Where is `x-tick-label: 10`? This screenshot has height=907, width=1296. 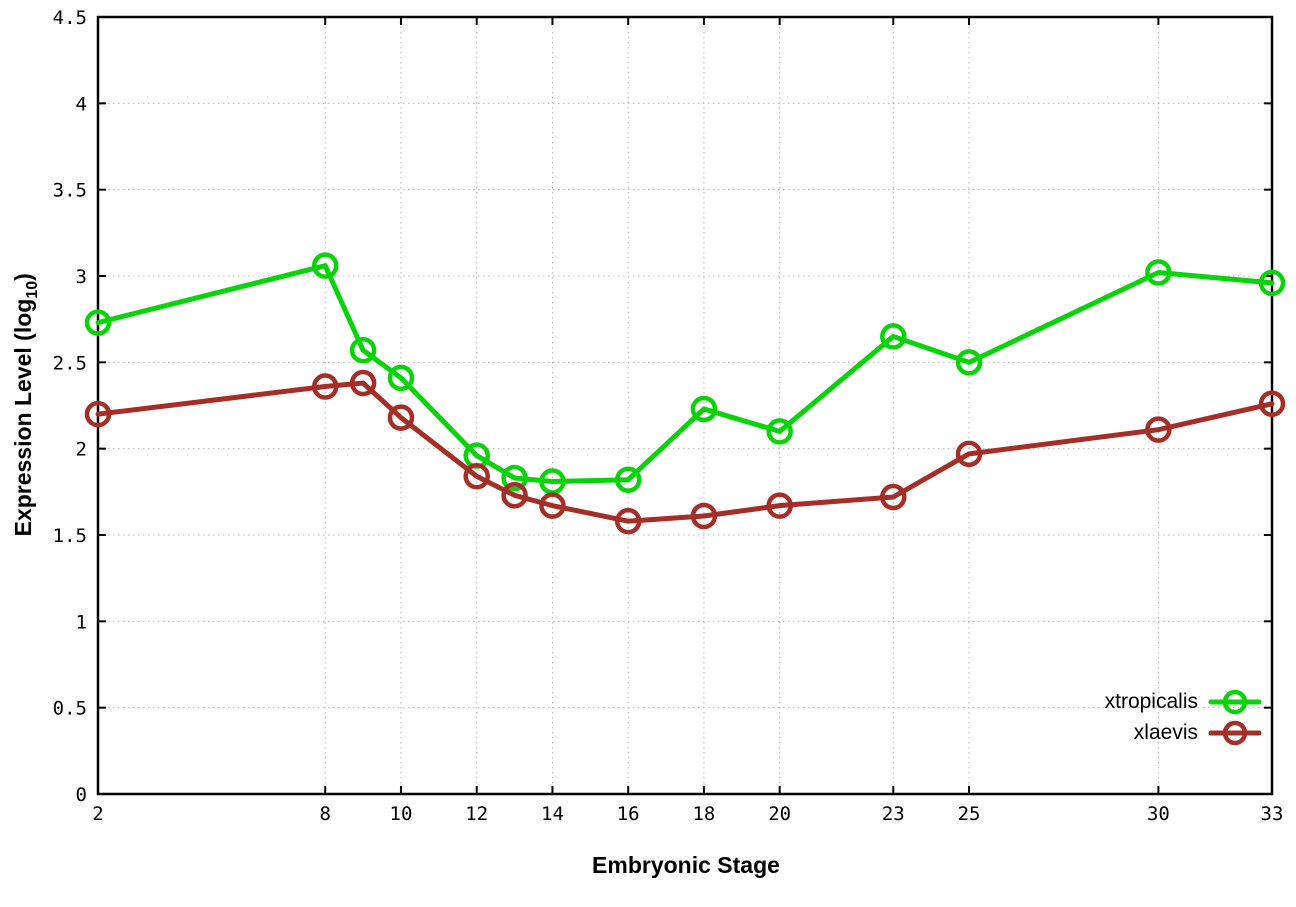 x-tick-label: 10 is located at coordinates (401, 814).